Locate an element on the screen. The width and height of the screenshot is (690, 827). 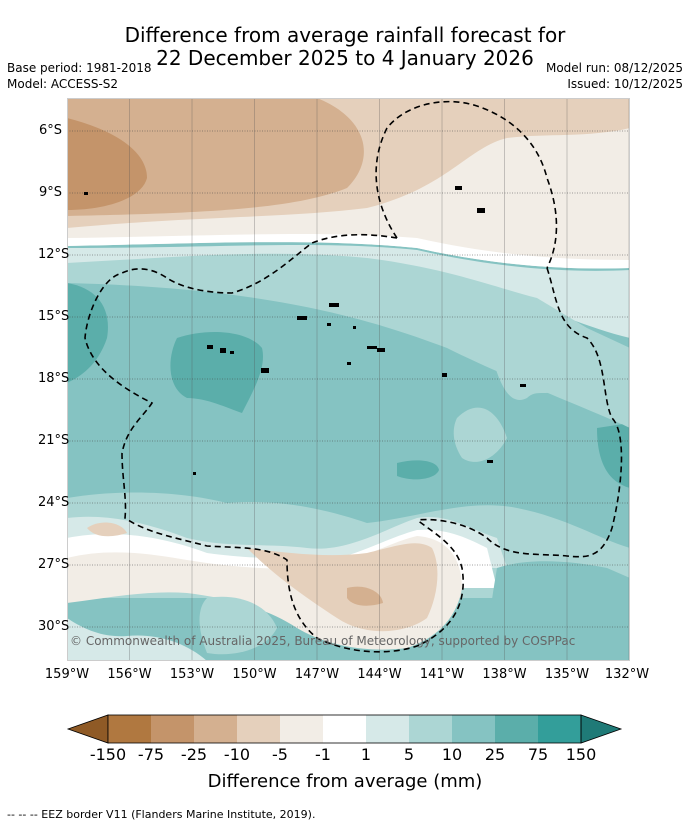
lat-label: 6°S is located at coordinates (50, 130).